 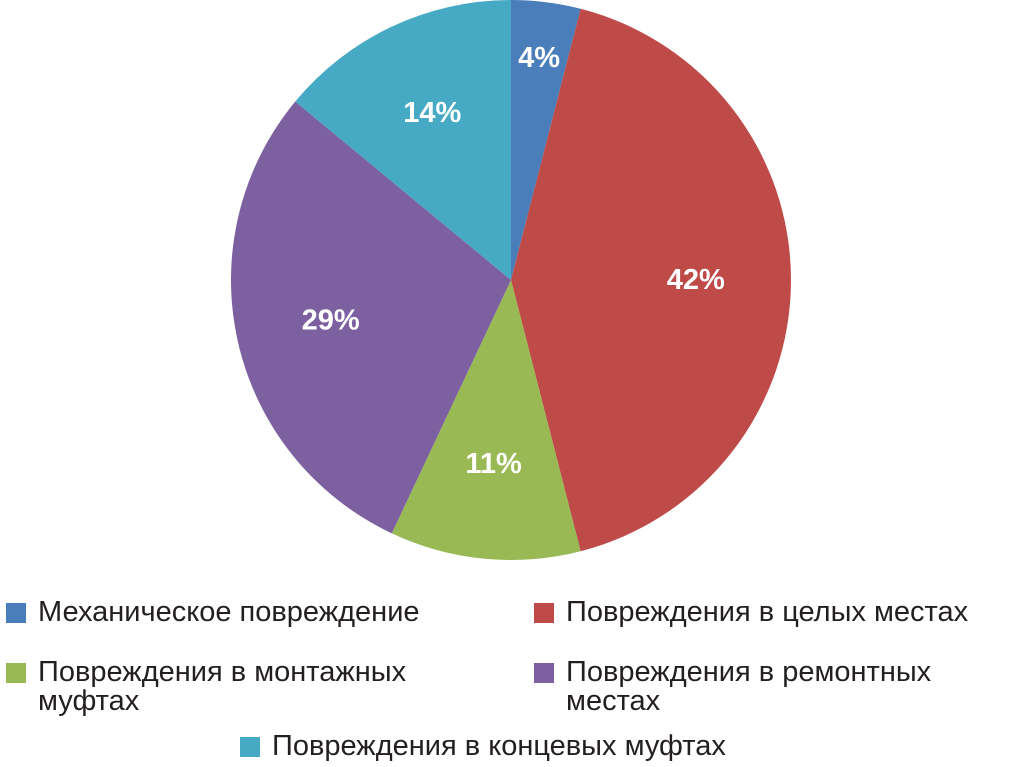 I want to click on legend-item-whole-places: Повреждения в целых местах, so click(x=779, y=612).